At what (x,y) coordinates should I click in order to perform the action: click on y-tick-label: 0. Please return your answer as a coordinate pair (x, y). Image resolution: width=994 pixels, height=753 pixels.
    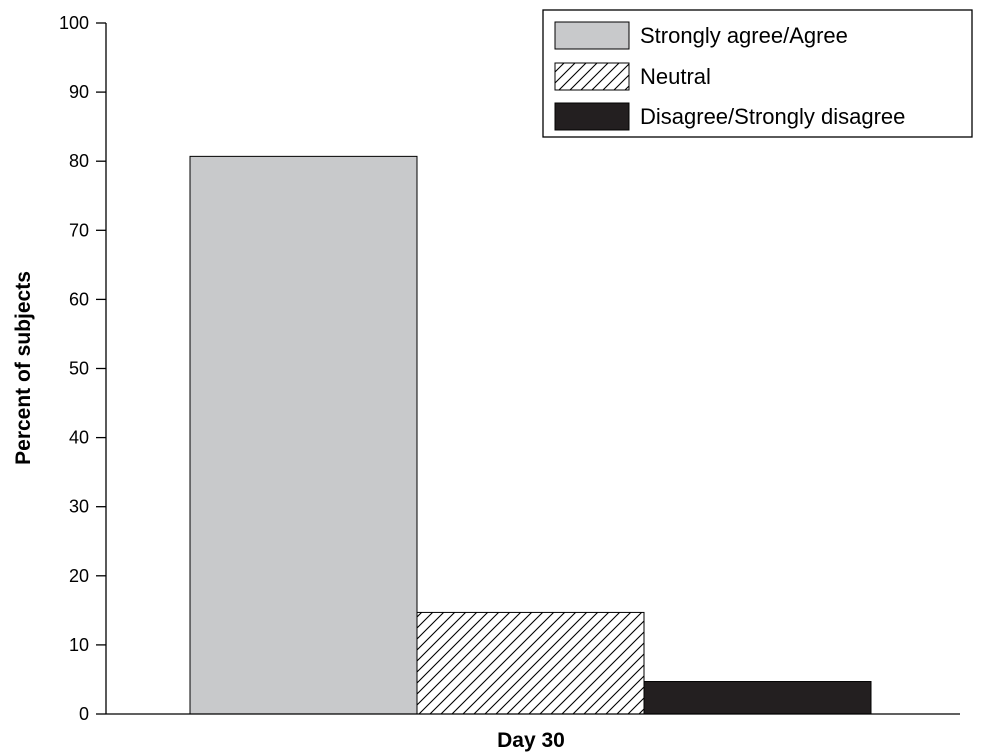
    Looking at the image, I should click on (84, 714).